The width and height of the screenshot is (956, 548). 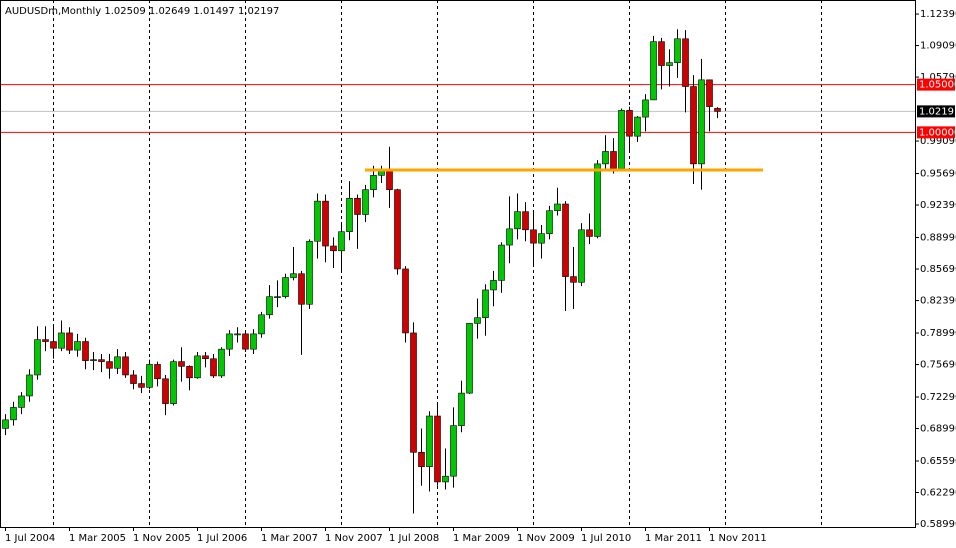 What do you see at coordinates (354, 538) in the screenshot?
I see `x-tick-label: 1 Nov 2007` at bounding box center [354, 538].